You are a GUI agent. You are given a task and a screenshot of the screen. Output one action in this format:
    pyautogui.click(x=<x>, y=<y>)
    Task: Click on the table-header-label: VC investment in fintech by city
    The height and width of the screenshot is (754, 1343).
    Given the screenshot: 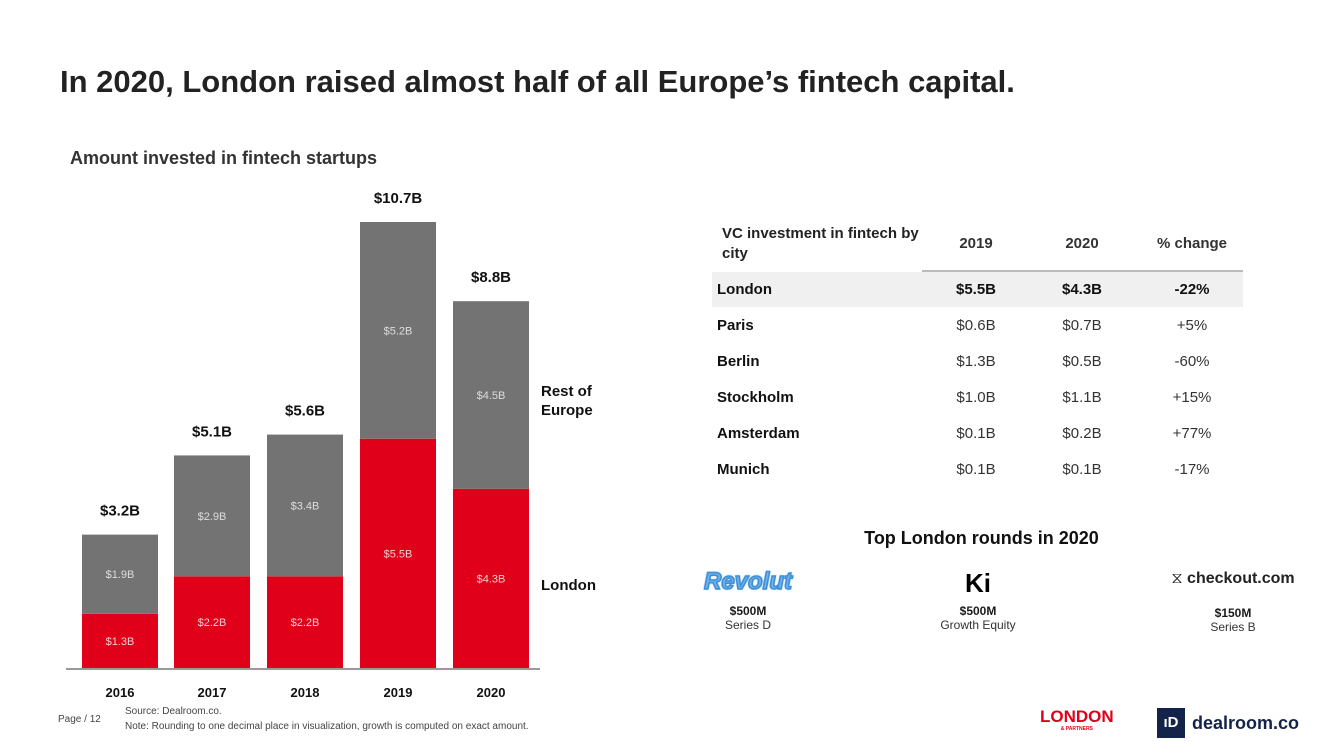 What is the action you would take?
    pyautogui.click(x=820, y=243)
    